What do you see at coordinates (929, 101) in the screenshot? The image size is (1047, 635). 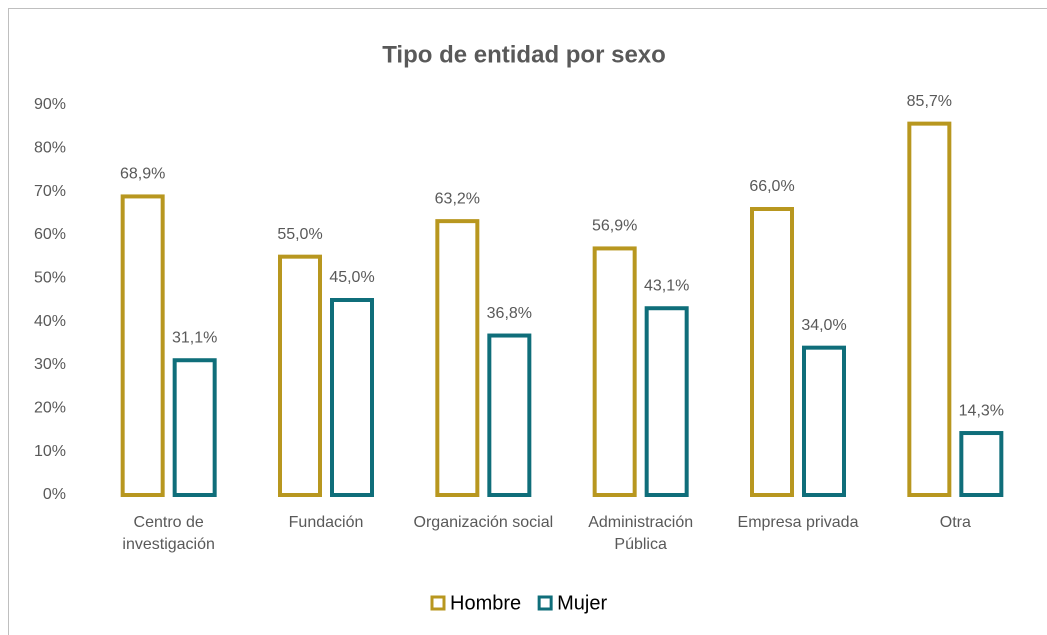 I see `data-label: 85,7%` at bounding box center [929, 101].